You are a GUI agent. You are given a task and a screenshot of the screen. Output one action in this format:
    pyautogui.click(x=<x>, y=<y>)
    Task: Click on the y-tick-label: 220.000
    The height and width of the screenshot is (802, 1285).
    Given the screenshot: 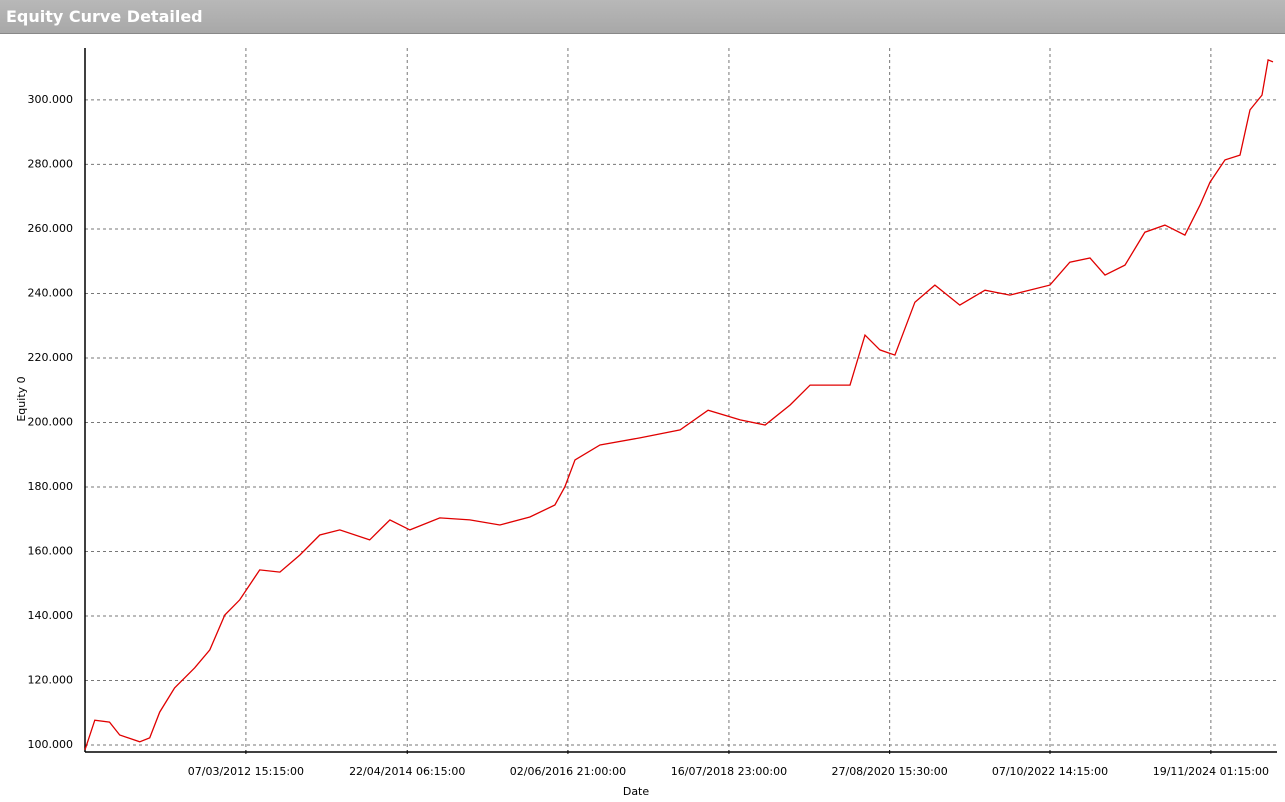 What is the action you would take?
    pyautogui.click(x=51, y=357)
    